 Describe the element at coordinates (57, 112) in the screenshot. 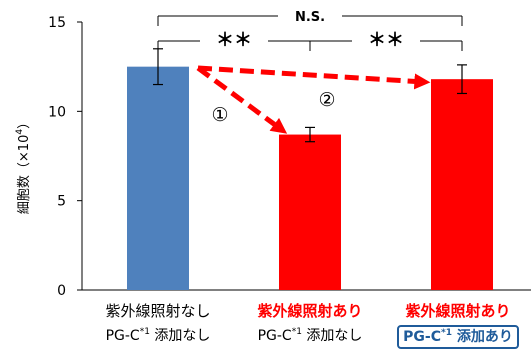

I see `y-tick-label: 10` at that location.